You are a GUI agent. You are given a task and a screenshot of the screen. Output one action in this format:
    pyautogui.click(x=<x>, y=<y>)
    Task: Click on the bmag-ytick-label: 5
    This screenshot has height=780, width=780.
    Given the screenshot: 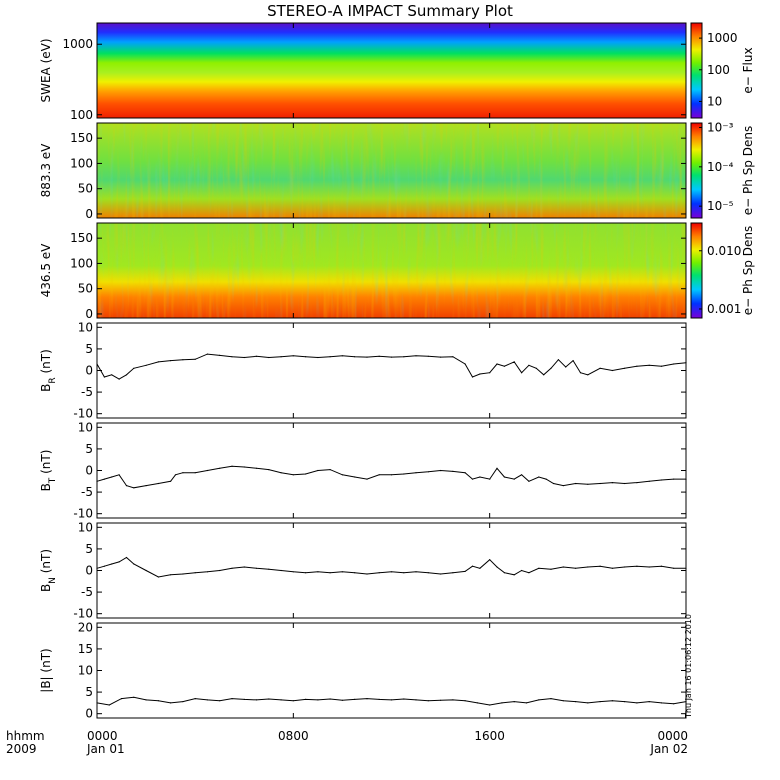 What is the action you would take?
    pyautogui.click(x=89, y=692)
    